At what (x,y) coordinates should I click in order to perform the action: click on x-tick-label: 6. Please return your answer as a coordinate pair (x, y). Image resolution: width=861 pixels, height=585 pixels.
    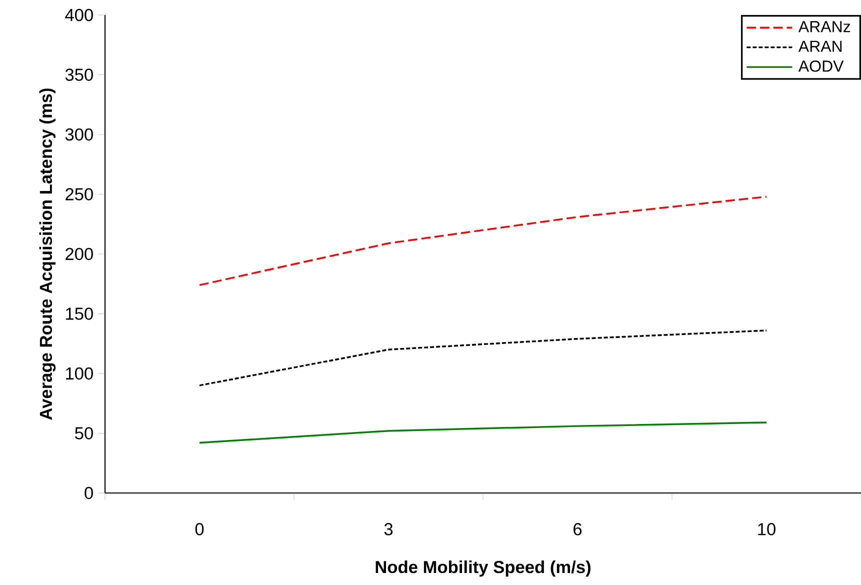
    Looking at the image, I should click on (578, 529).